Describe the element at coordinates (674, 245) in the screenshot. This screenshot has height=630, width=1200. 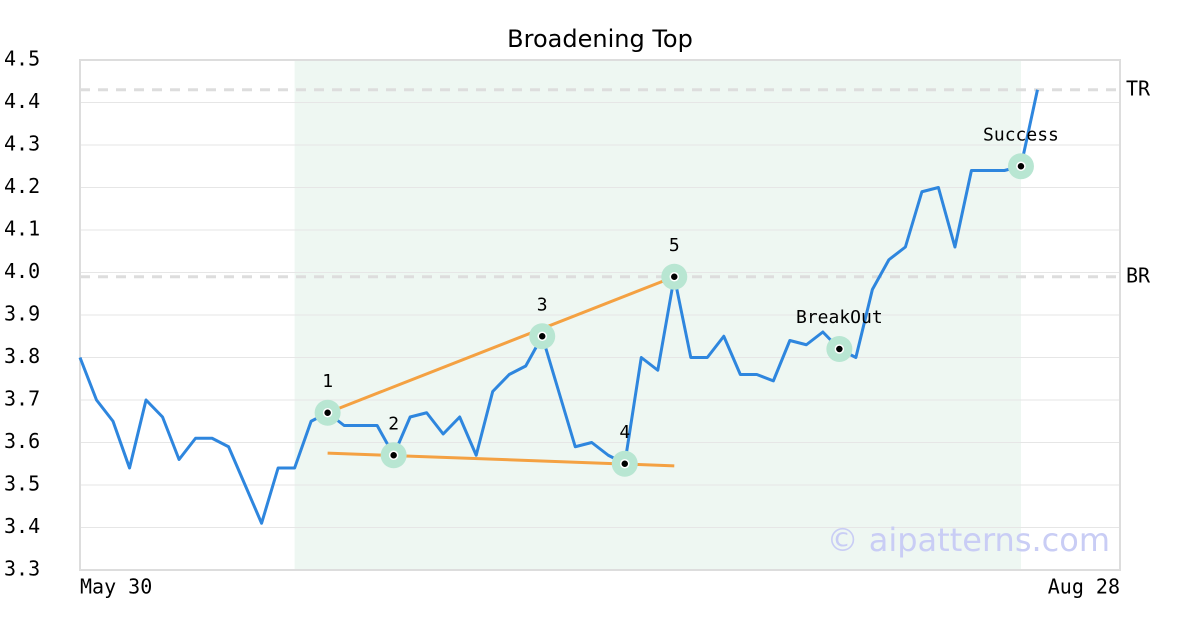
I see `point-label: 5` at that location.